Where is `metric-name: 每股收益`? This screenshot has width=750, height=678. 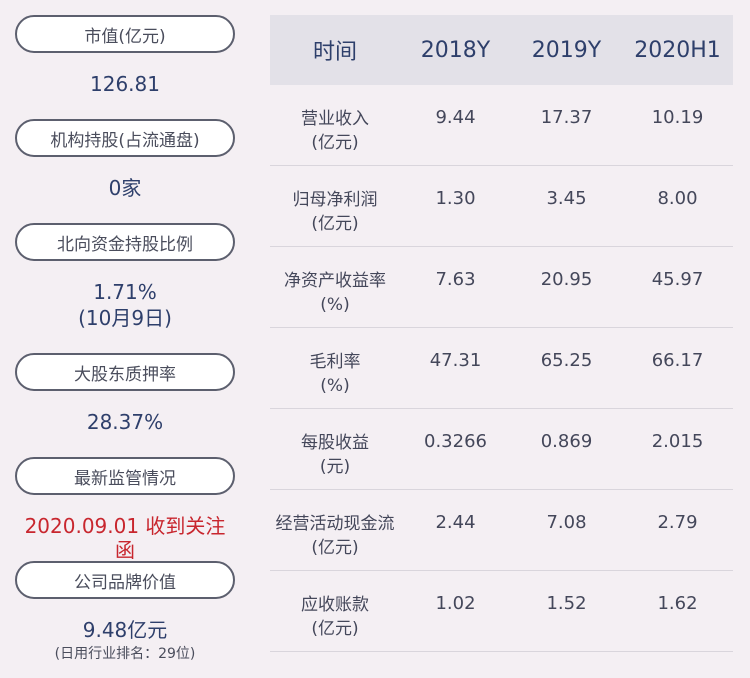
metric-name: 每股收益 is located at coordinates (335, 443).